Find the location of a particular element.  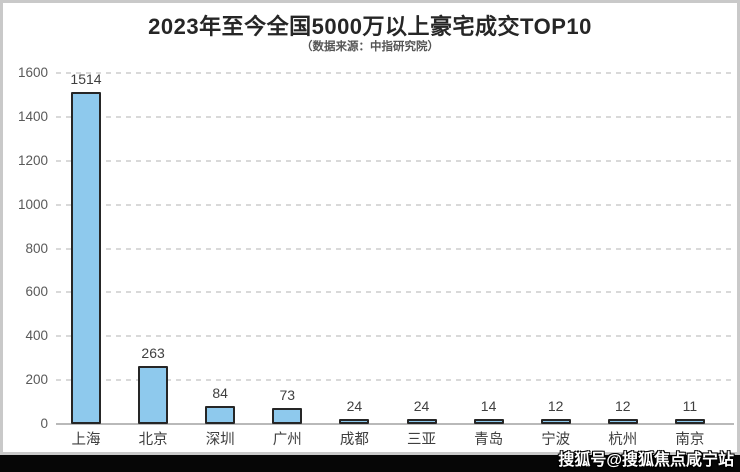

x-category-label: 青岛 is located at coordinates (489, 440).